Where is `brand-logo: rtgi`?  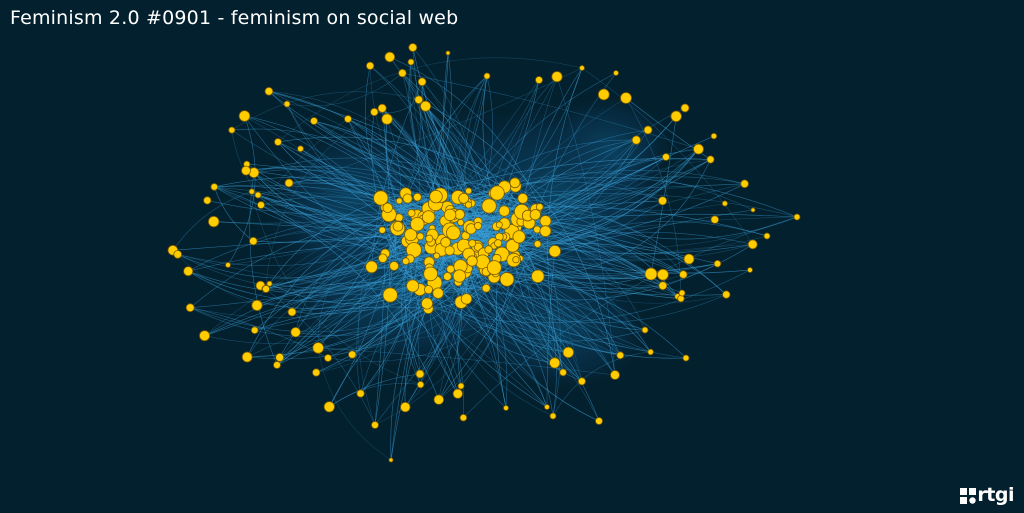
brand-logo: rtgi is located at coordinates (987, 495).